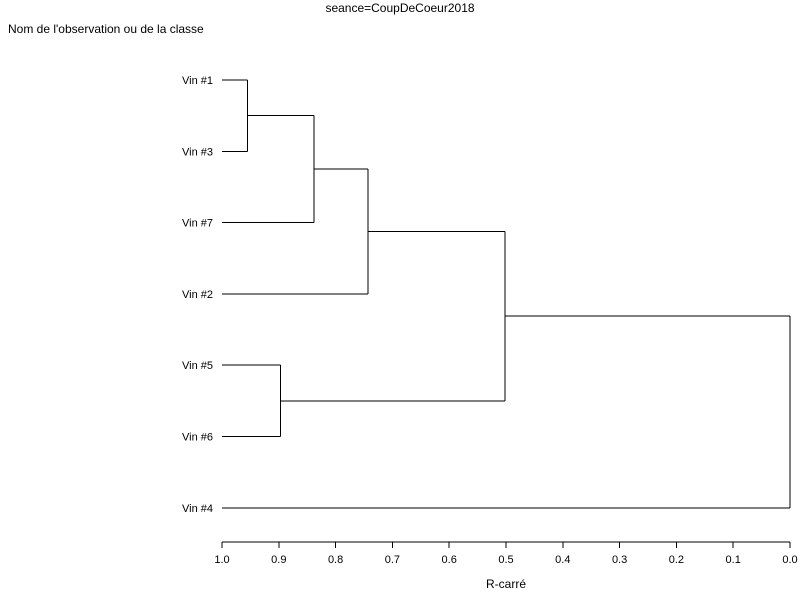  What do you see at coordinates (197, 224) in the screenshot?
I see `leaf-label: Vin #7` at bounding box center [197, 224].